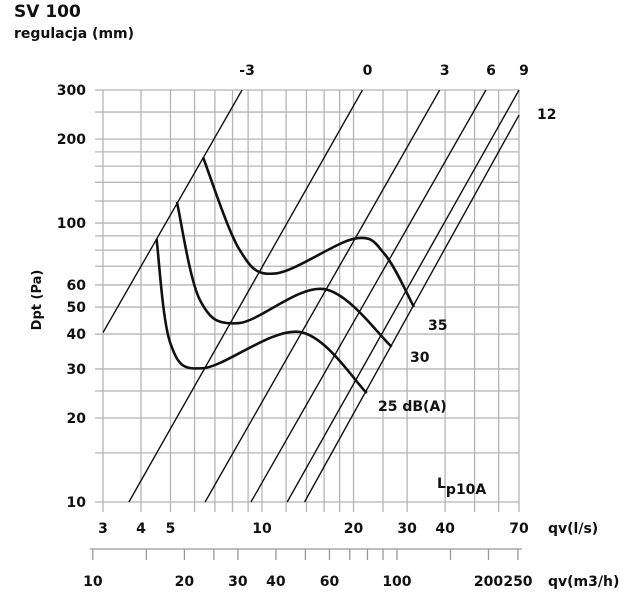 The height and width of the screenshot is (598, 636). I want to click on x2-tick-label: 40, so click(276, 582).